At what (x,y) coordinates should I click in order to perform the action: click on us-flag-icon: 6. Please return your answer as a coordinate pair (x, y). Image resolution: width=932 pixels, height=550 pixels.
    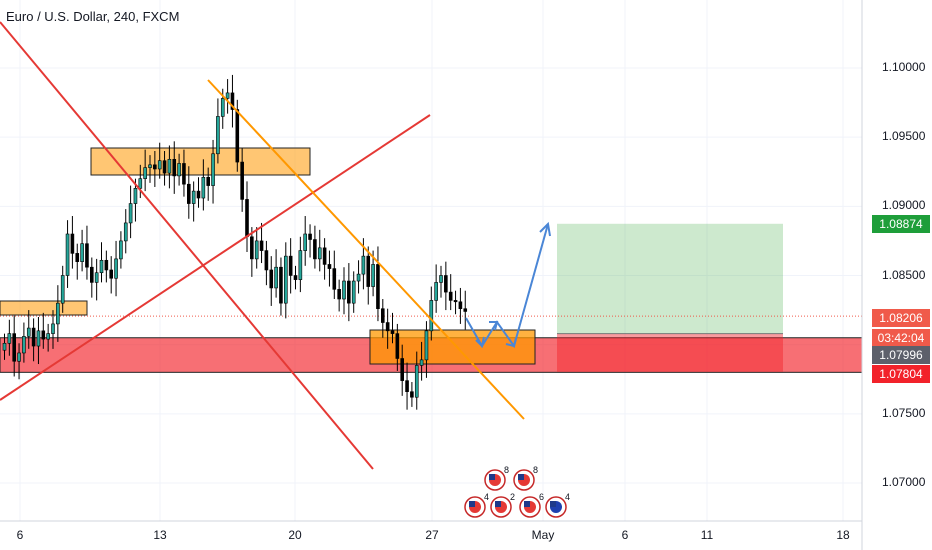
    Looking at the image, I should click on (531, 505).